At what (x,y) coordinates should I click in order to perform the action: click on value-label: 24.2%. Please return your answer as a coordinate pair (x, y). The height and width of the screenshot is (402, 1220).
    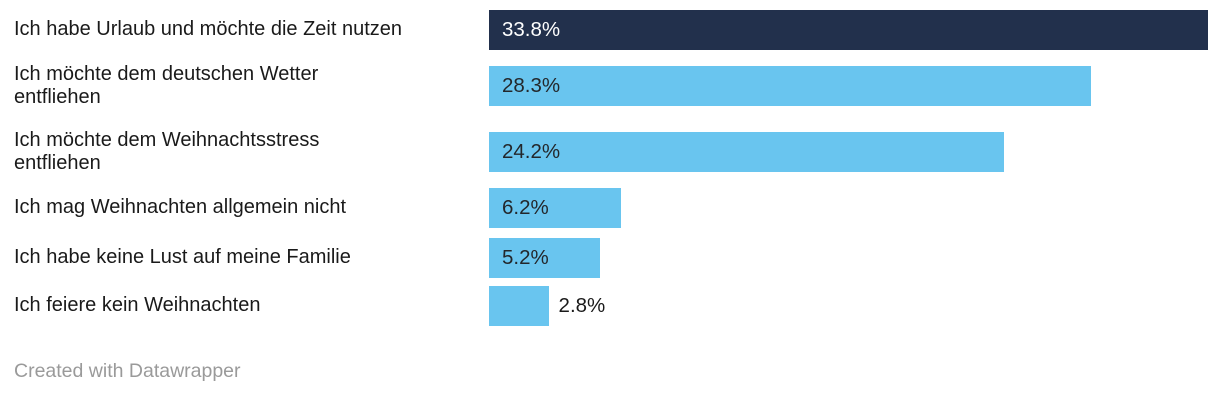
    Looking at the image, I should click on (531, 151).